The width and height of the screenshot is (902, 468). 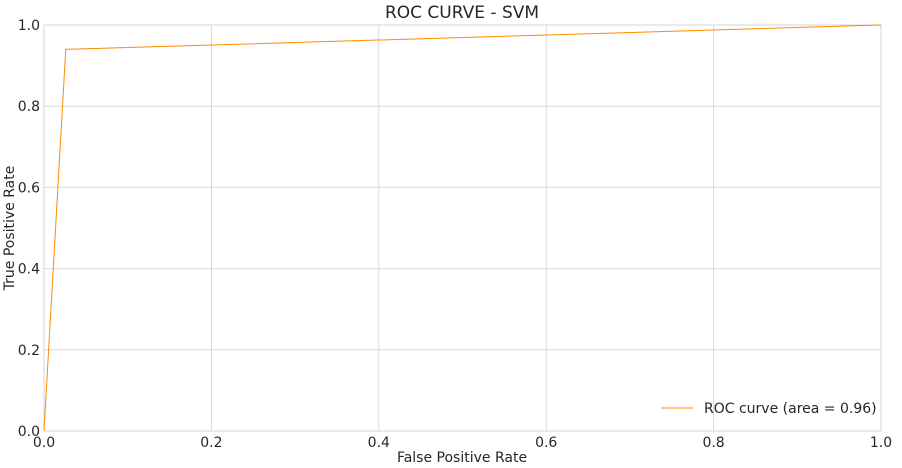 What do you see at coordinates (29, 270) in the screenshot?
I see `y-tick-label: 0.4` at bounding box center [29, 270].